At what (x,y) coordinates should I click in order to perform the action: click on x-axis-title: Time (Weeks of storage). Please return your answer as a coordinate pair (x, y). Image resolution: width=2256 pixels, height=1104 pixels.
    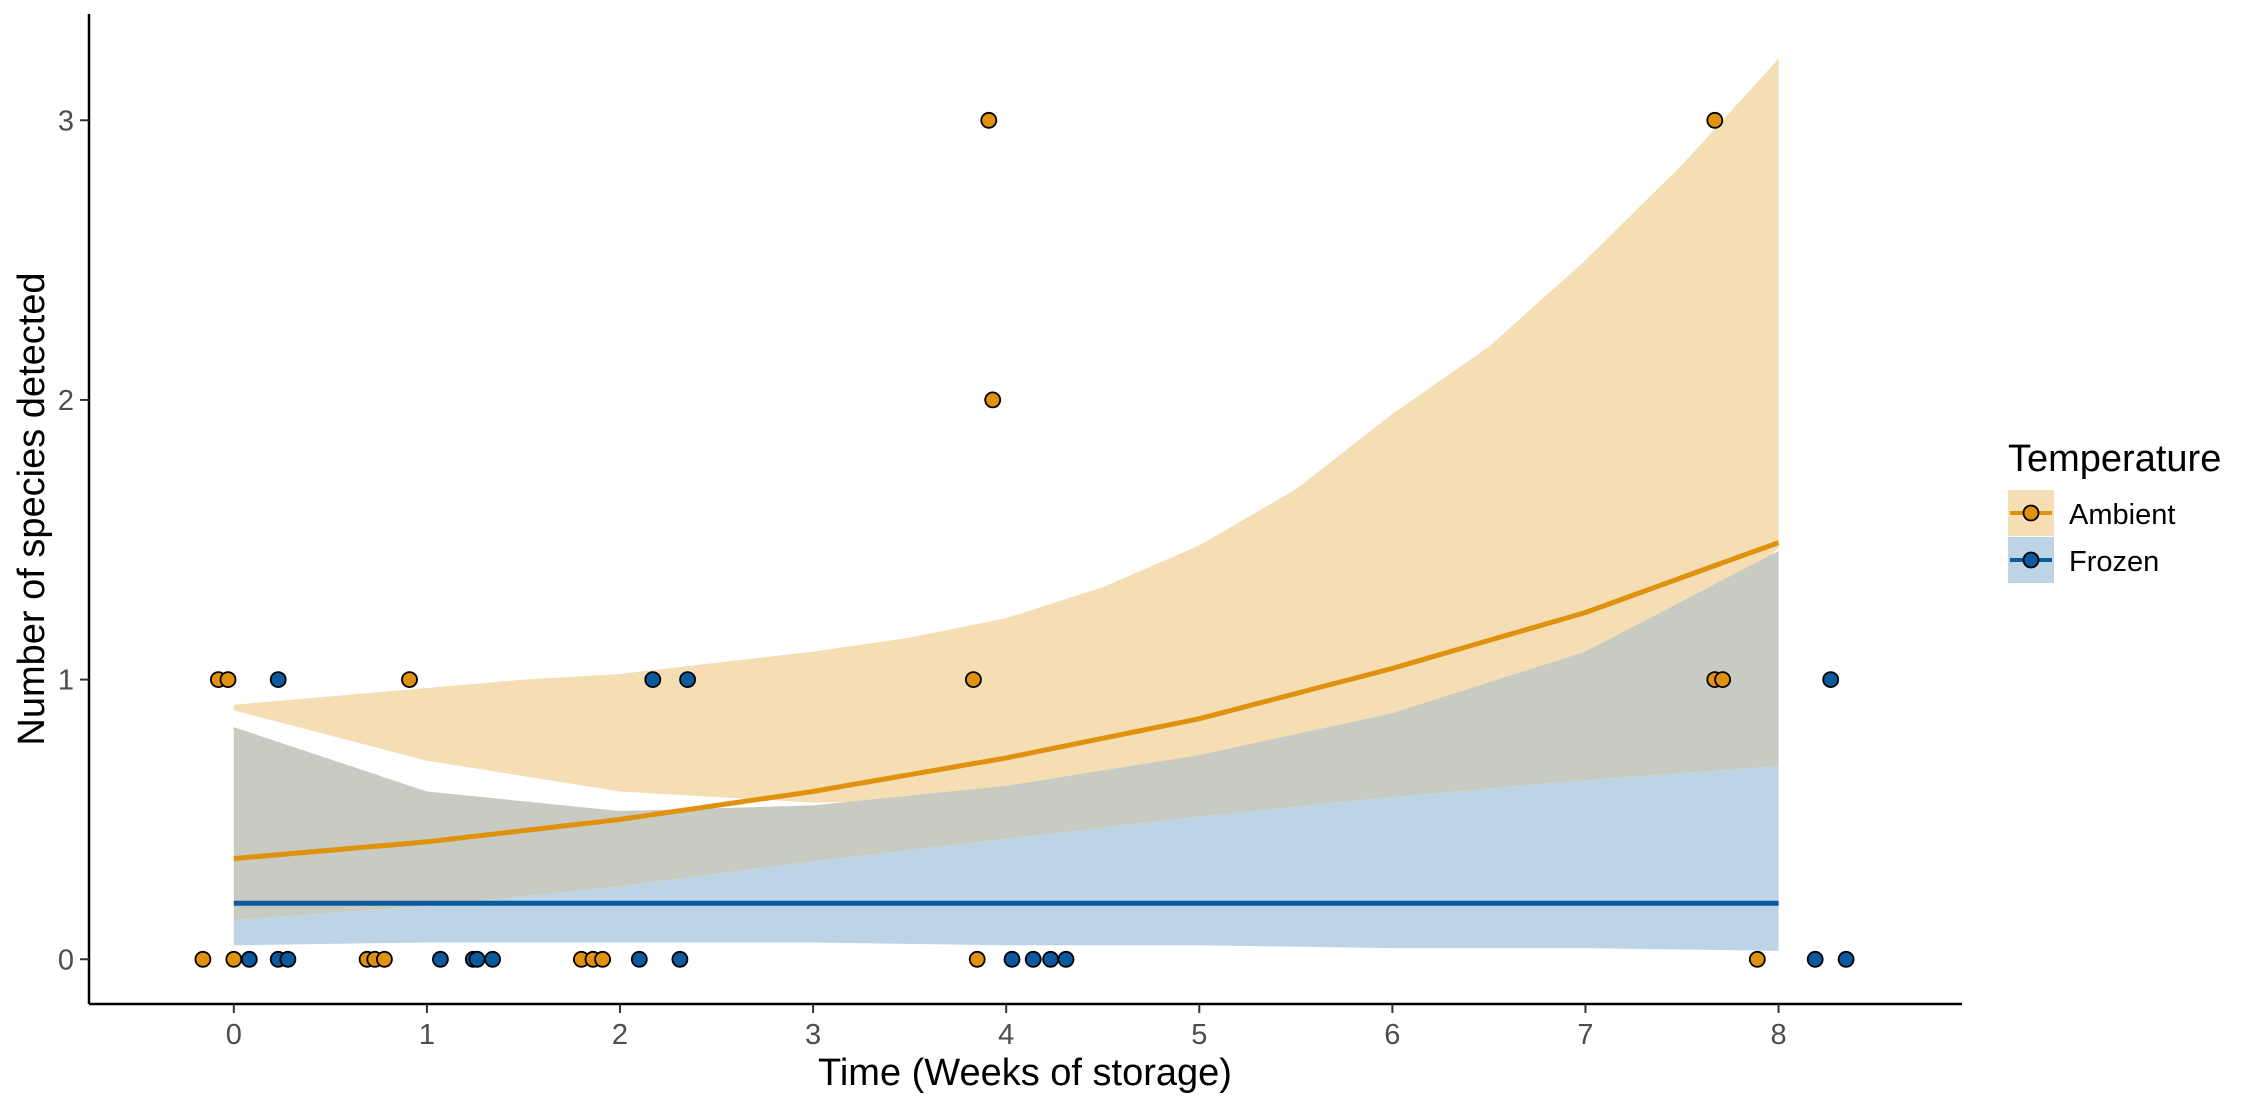
    Looking at the image, I should click on (1025, 1073).